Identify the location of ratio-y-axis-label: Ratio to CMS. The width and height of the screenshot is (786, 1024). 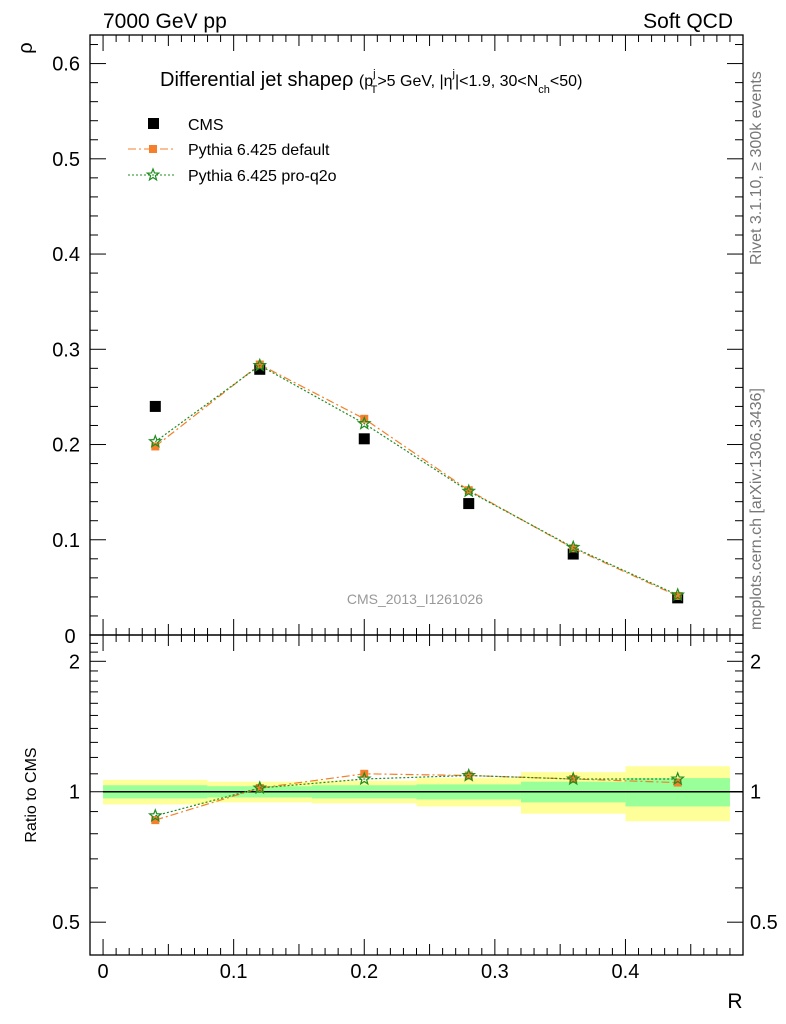
(31, 794).